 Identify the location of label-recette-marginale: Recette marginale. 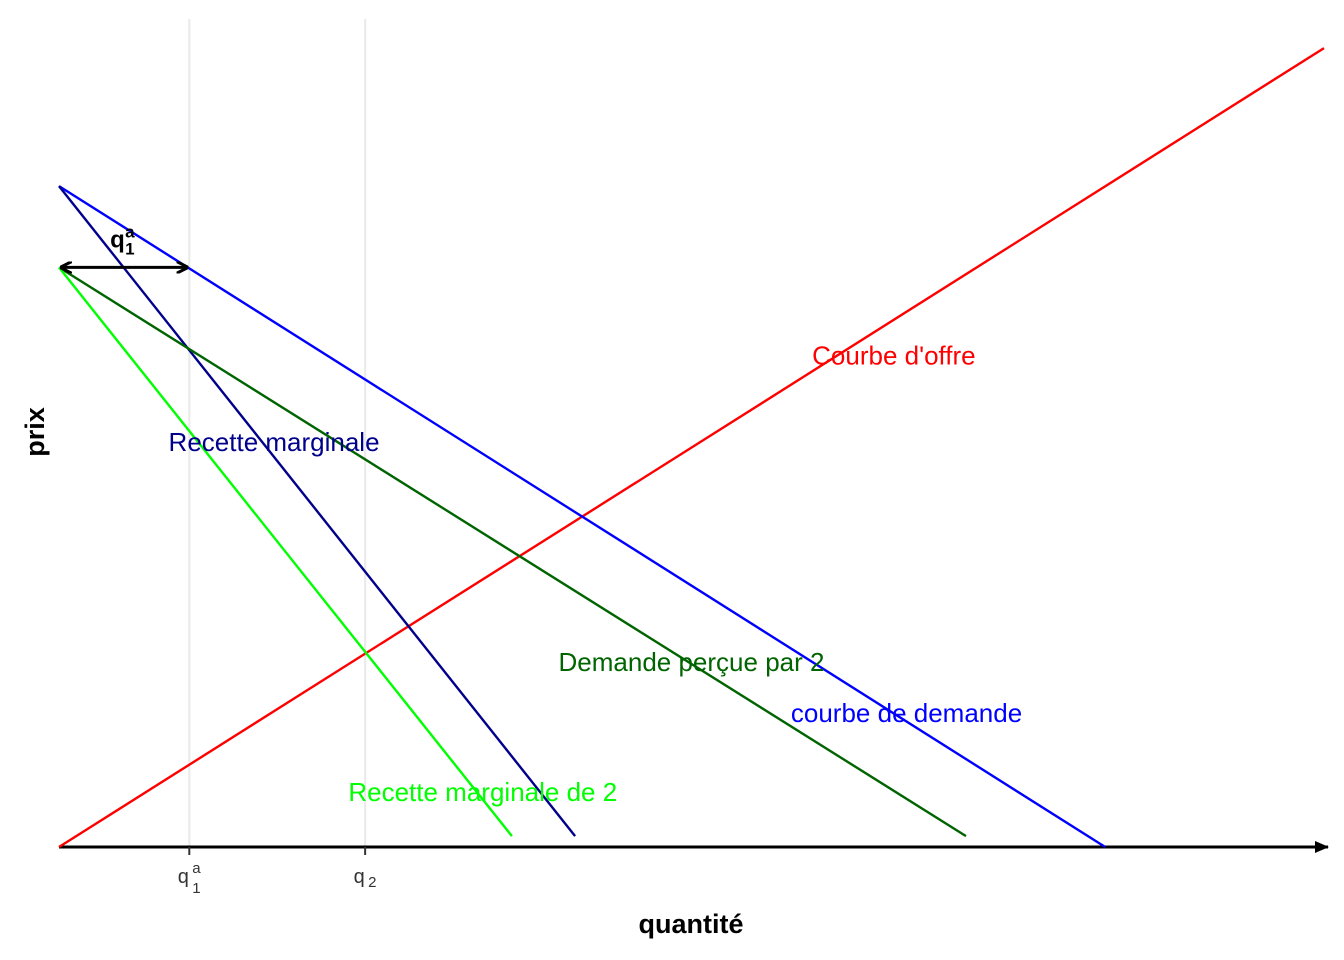
(274, 442).